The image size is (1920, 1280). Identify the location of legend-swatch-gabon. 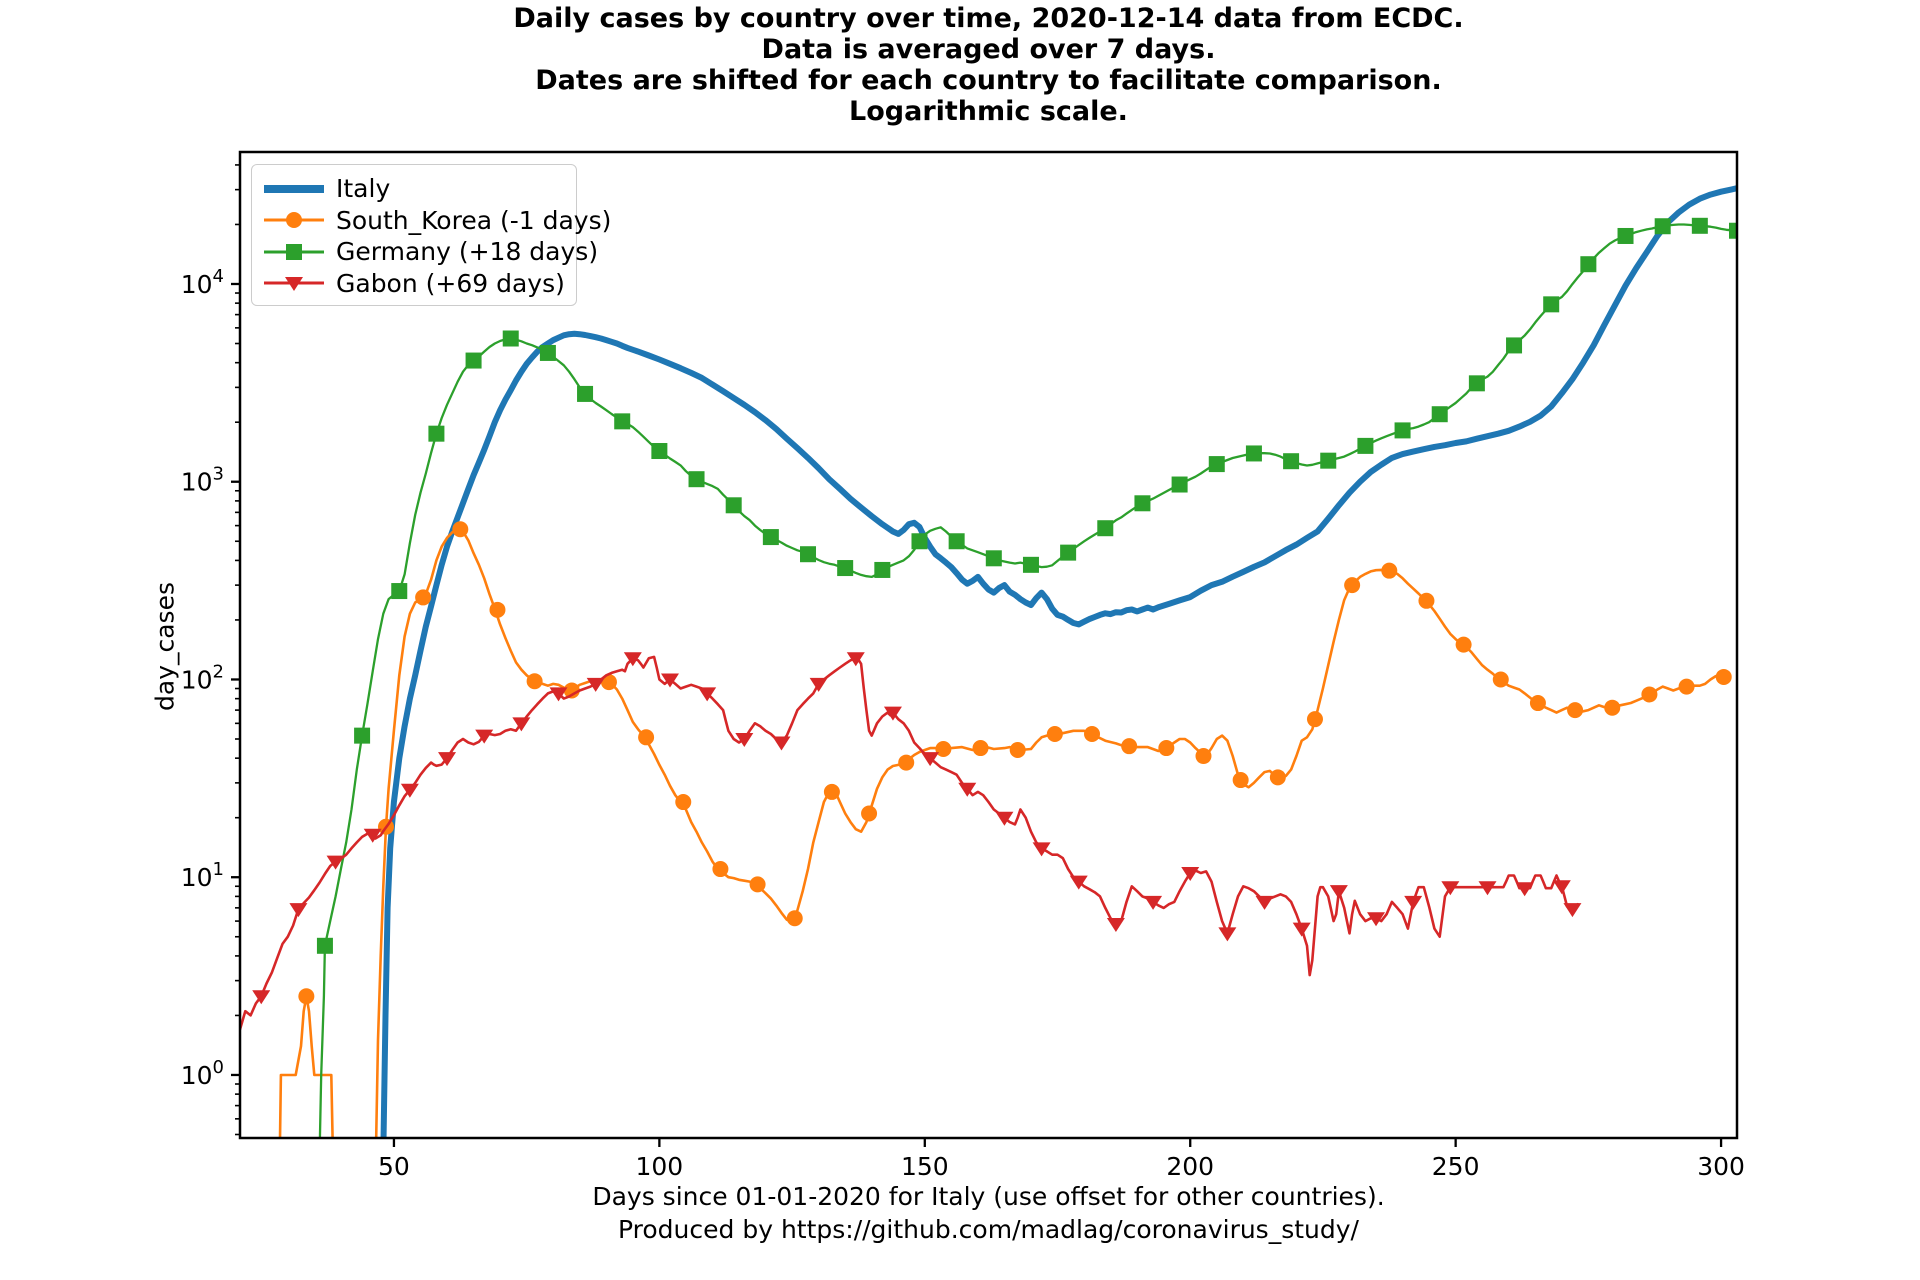
(294, 284).